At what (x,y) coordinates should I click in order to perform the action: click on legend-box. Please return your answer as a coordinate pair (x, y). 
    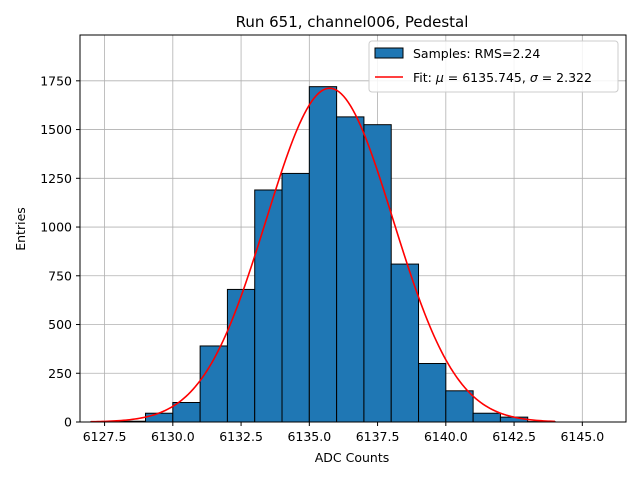
    Looking at the image, I should click on (493, 66).